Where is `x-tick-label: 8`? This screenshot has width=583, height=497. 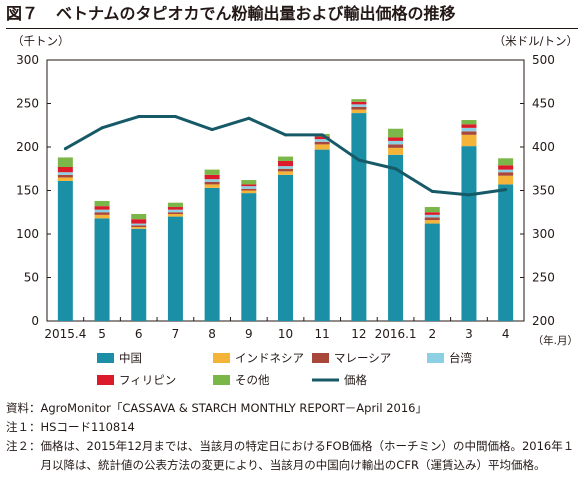 x-tick-label: 8 is located at coordinates (212, 334).